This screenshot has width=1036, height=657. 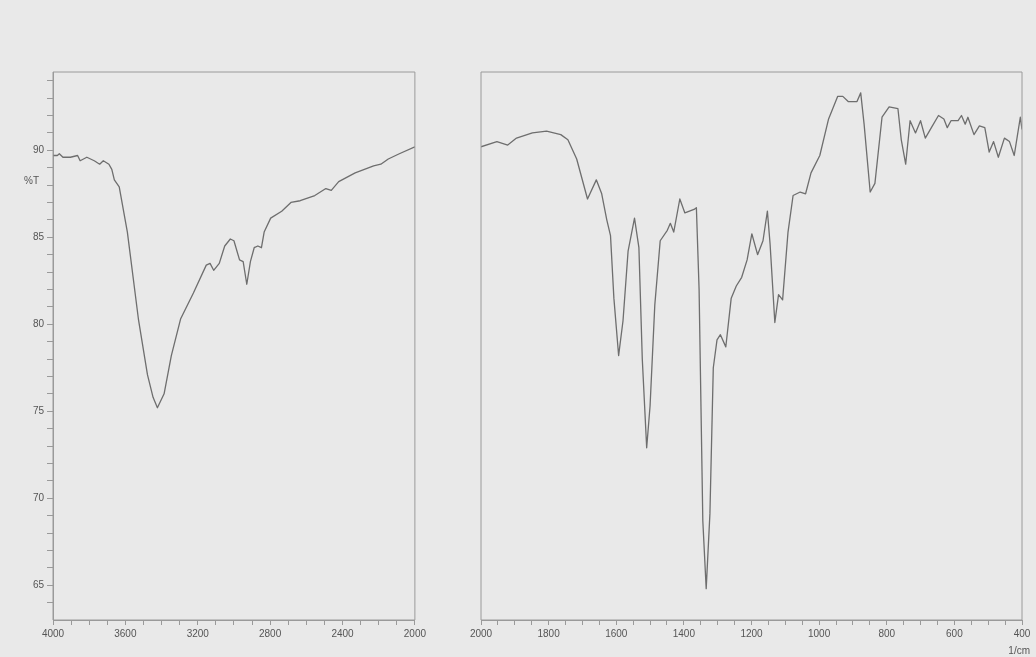 I want to click on x-tick-label: 600, so click(x=955, y=633).